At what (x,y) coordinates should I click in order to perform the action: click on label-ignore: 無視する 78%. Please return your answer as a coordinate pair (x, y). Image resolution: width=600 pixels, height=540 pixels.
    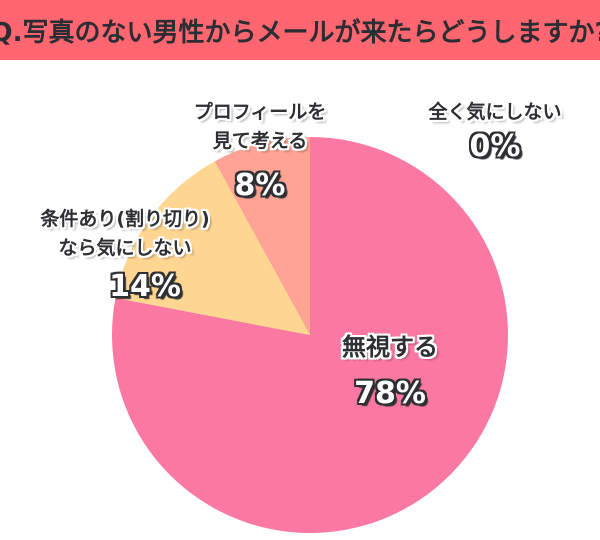
    Looking at the image, I should click on (390, 372).